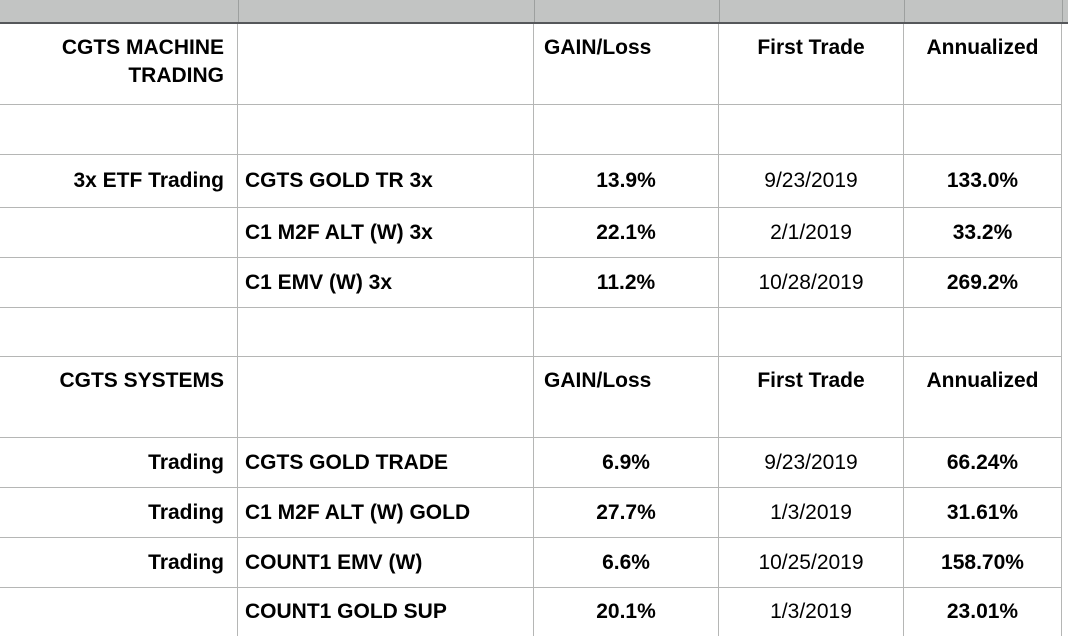  I want to click on first-trade-cell: 2/1/2019, so click(811, 232).